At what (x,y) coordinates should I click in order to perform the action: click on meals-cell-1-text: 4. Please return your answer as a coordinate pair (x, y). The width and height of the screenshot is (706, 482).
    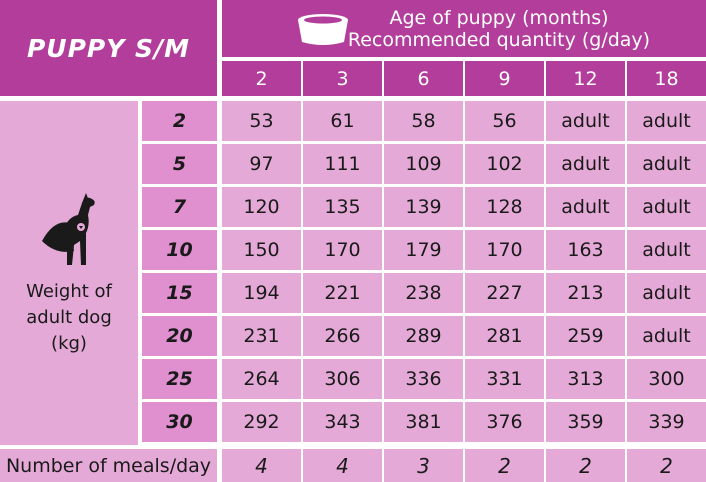
    Looking at the image, I should click on (342, 465).